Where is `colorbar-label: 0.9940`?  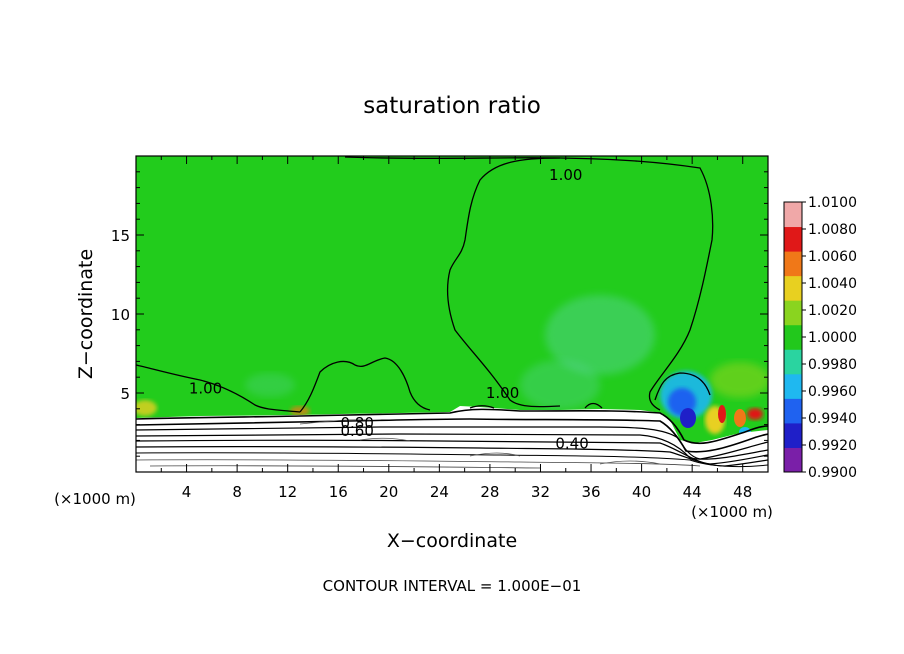 colorbar-label: 0.9940 is located at coordinates (832, 419).